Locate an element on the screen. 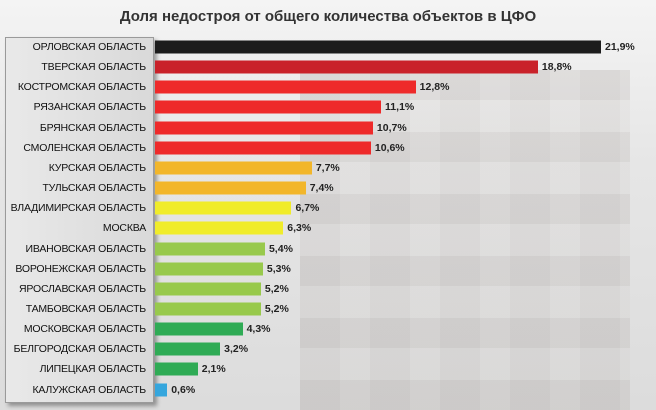  data-label: 4,3% is located at coordinates (258, 329).